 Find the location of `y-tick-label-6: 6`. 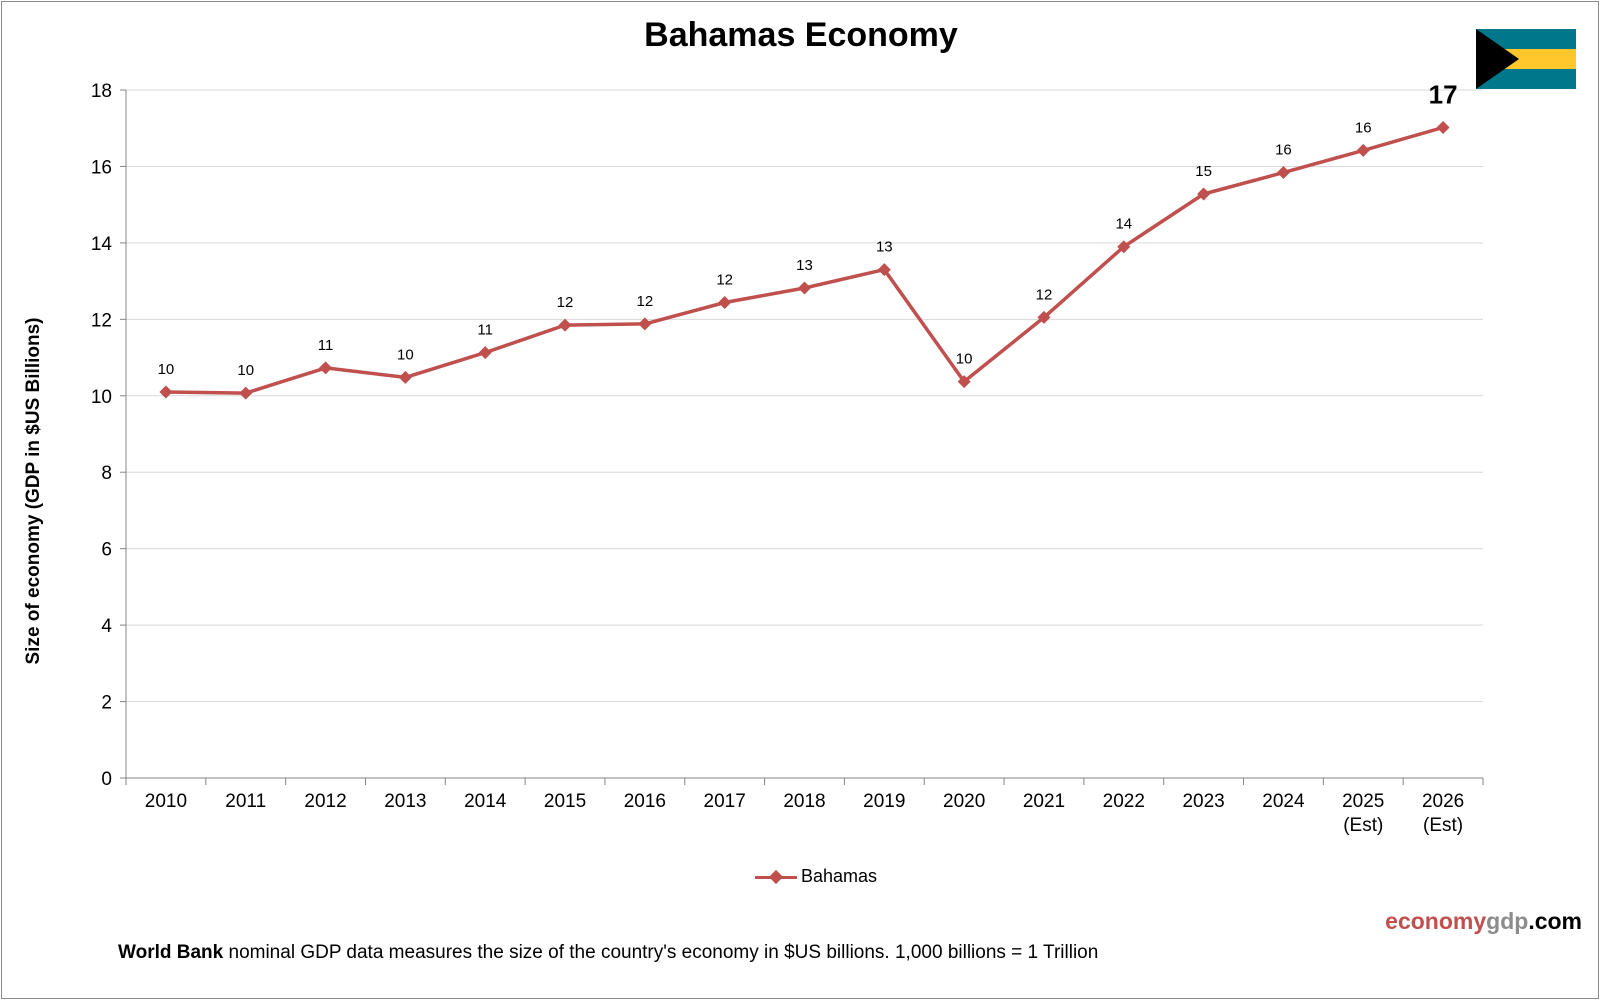

y-tick-label-6: 6 is located at coordinates (106, 550).